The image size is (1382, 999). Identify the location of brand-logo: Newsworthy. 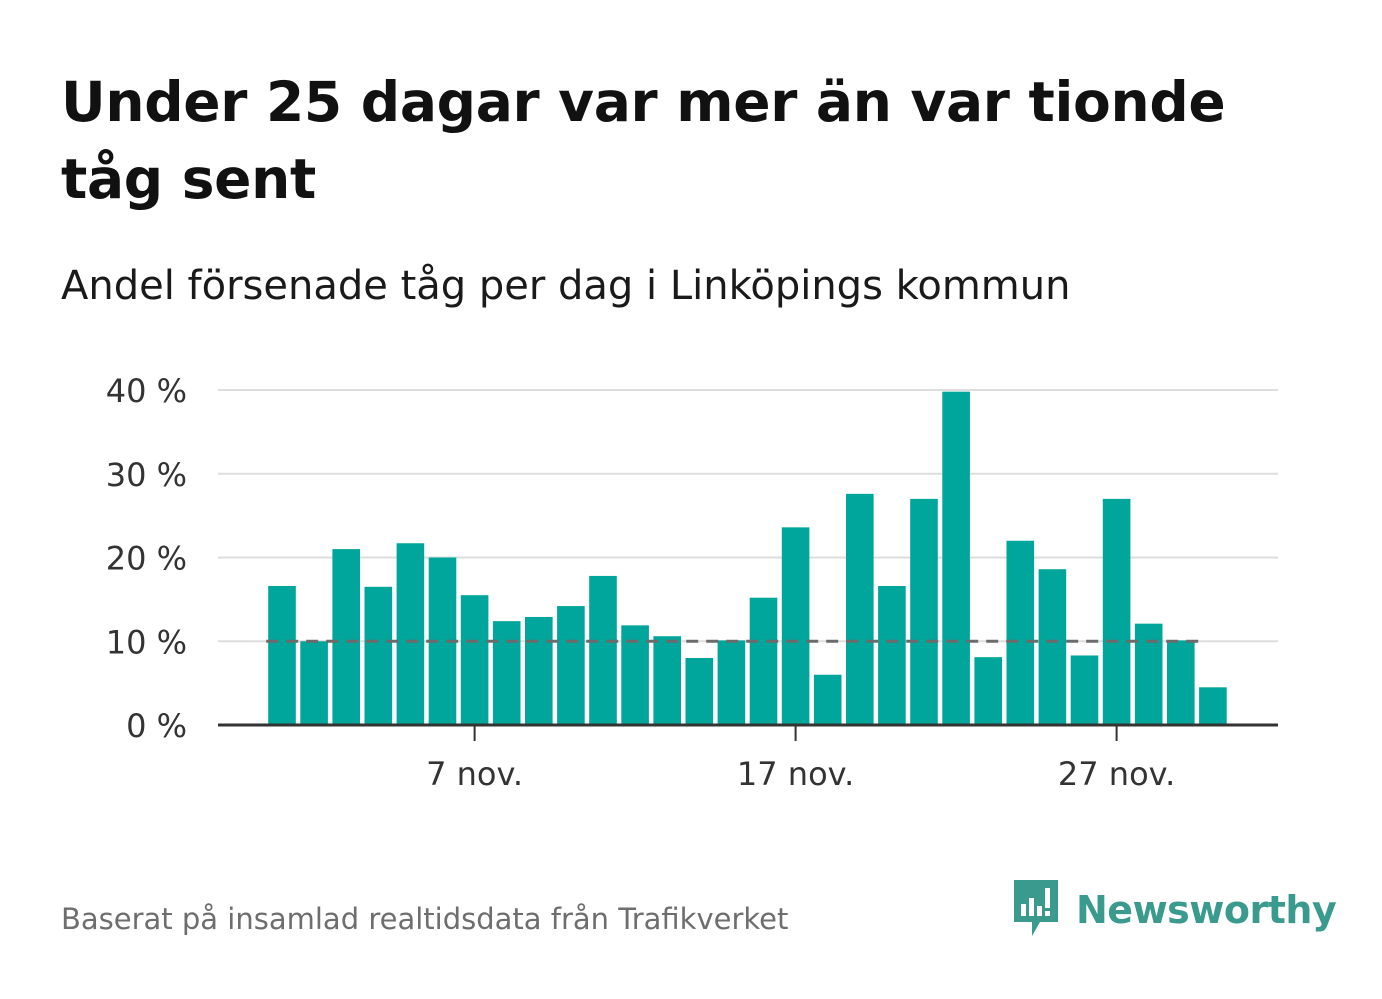
(1173, 910).